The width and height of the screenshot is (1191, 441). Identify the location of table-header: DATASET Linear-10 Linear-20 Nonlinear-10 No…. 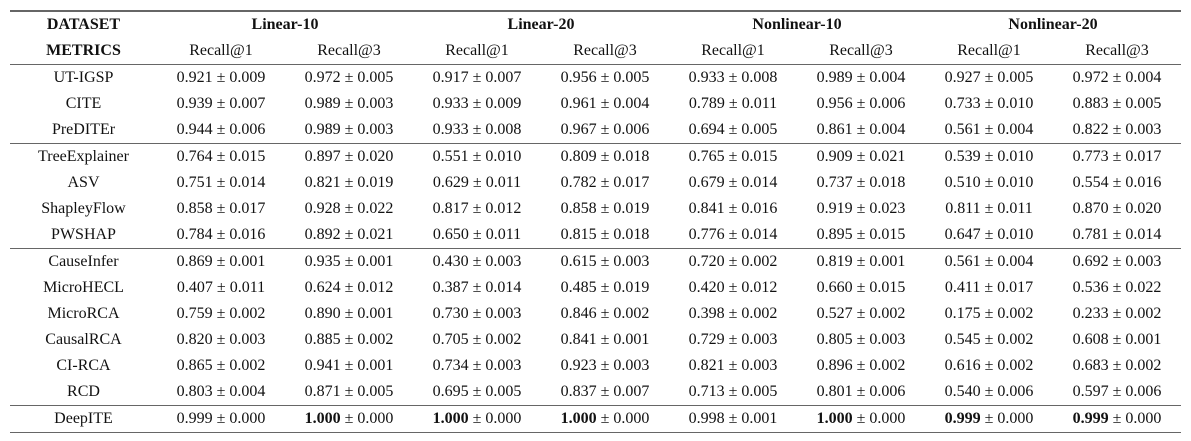
(595, 37).